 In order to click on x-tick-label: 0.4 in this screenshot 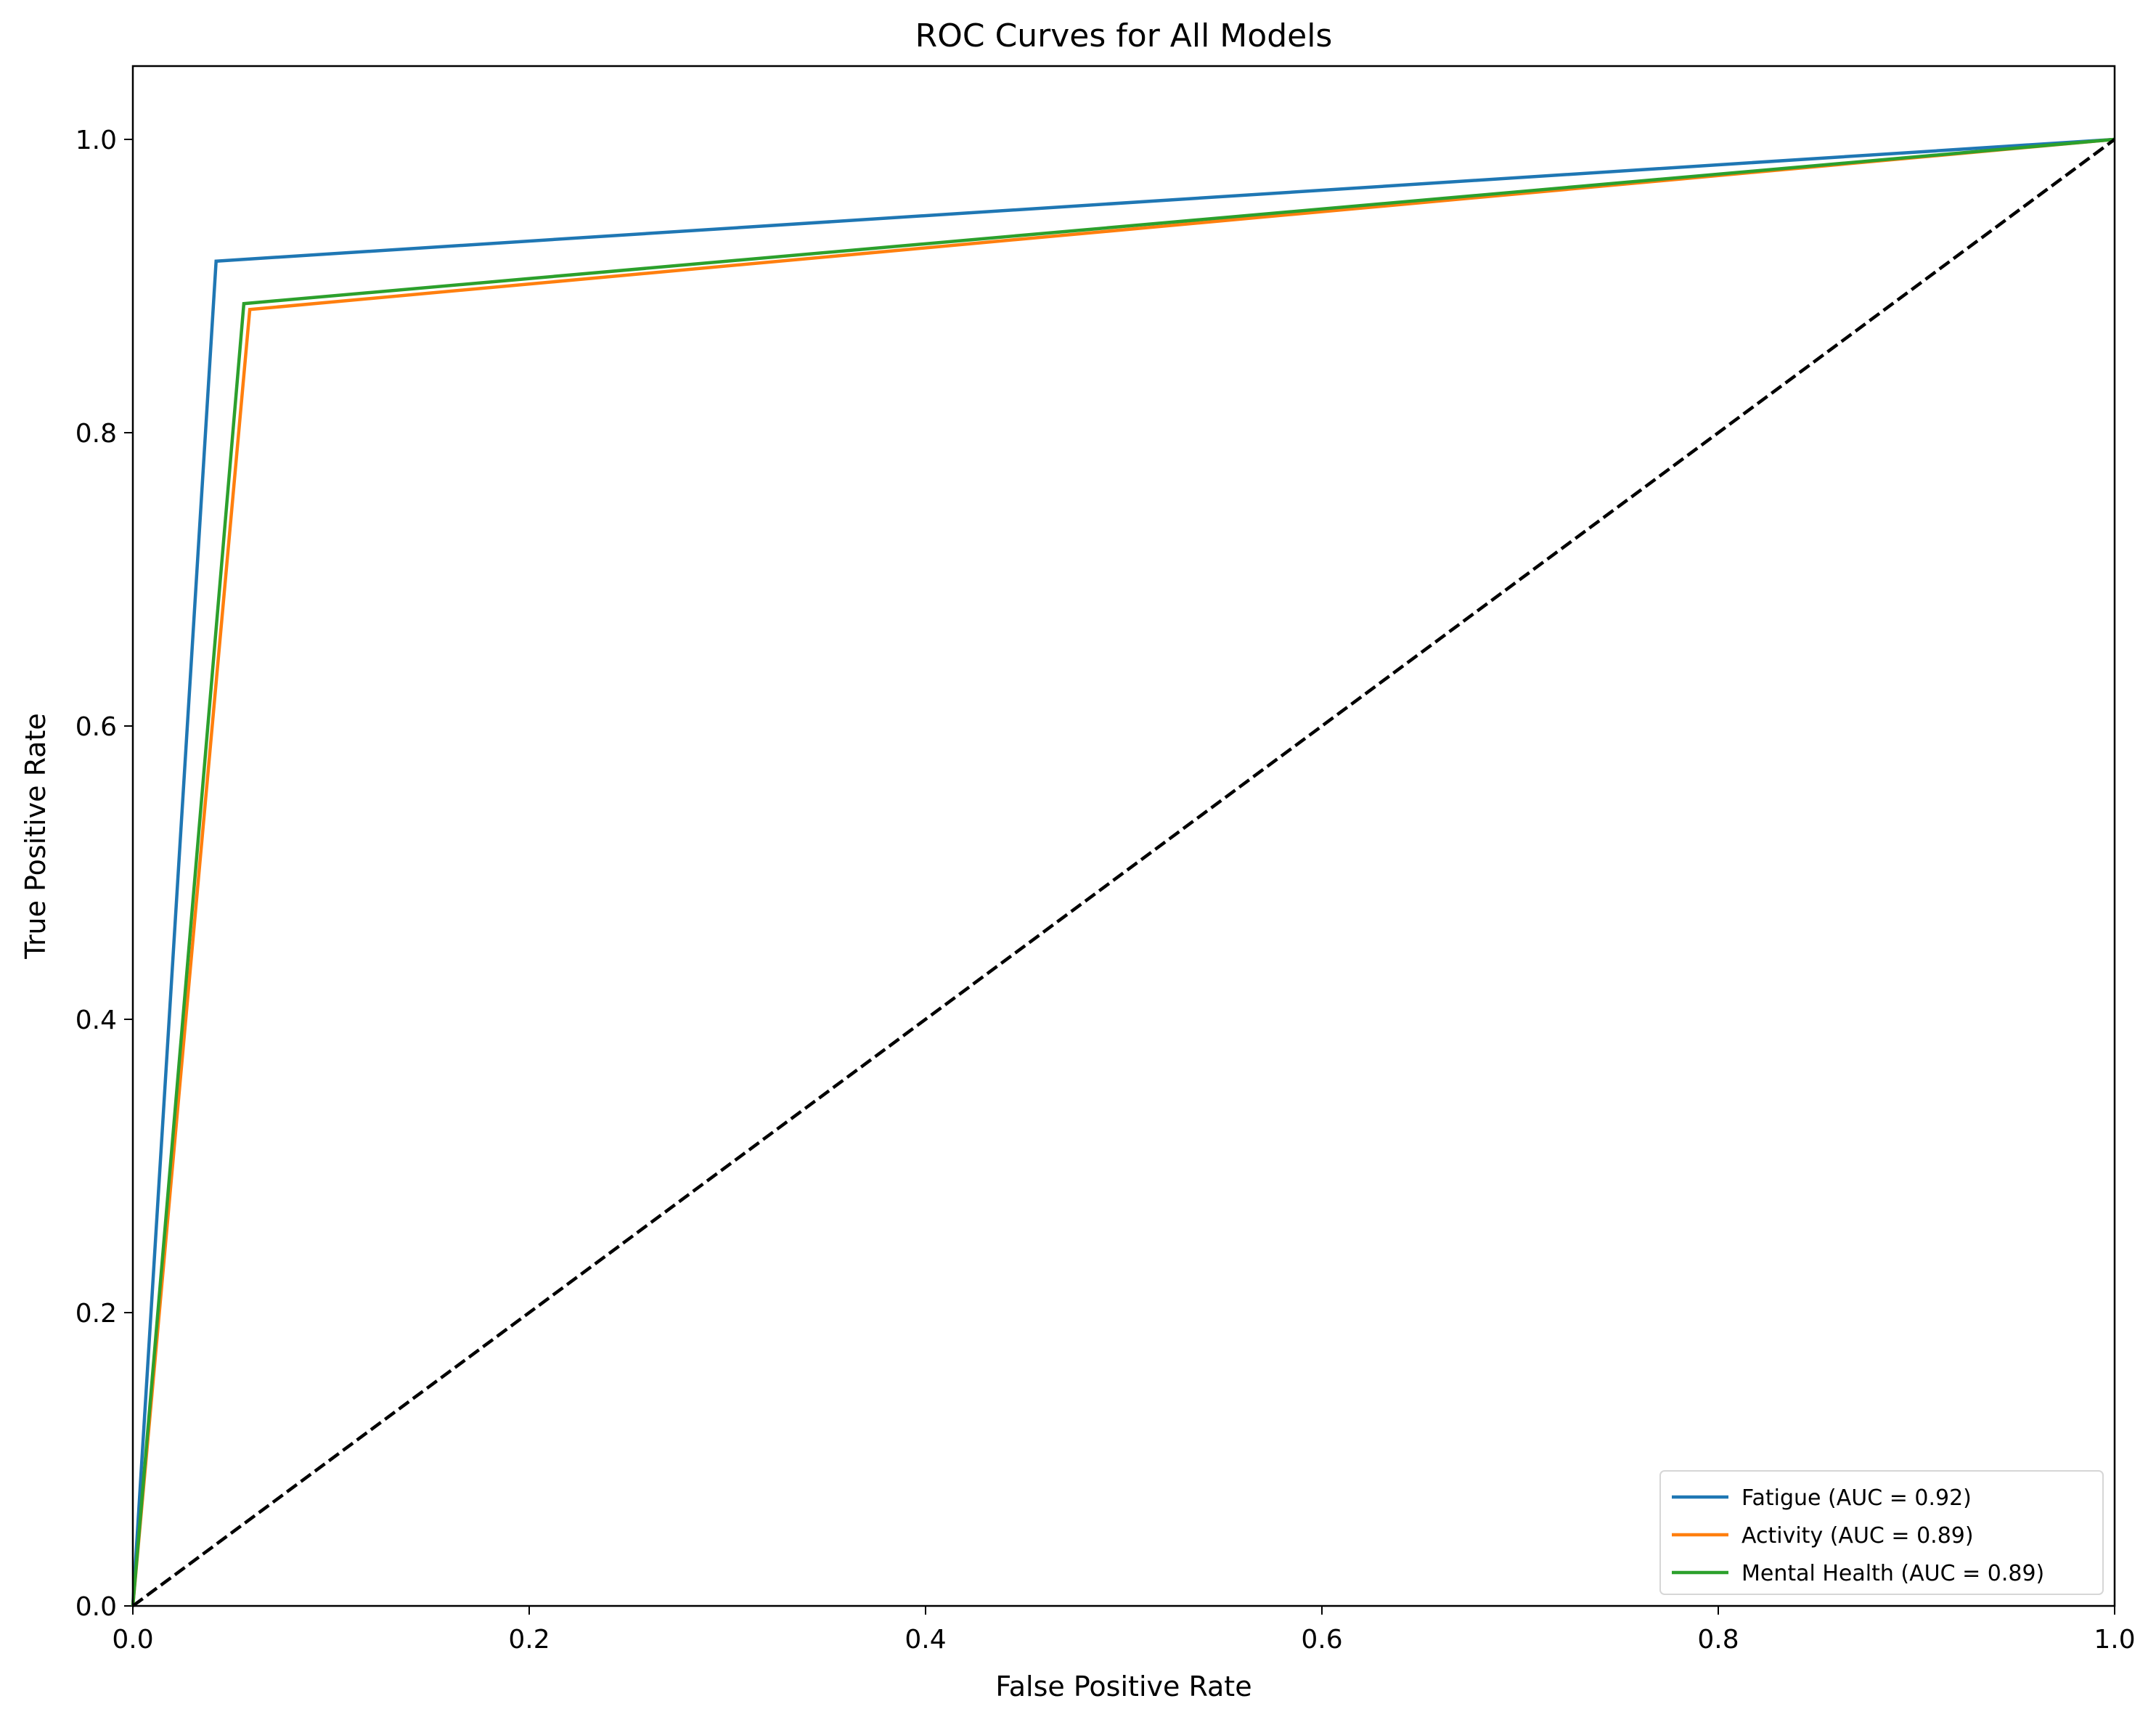, I will do `click(926, 1640)`.